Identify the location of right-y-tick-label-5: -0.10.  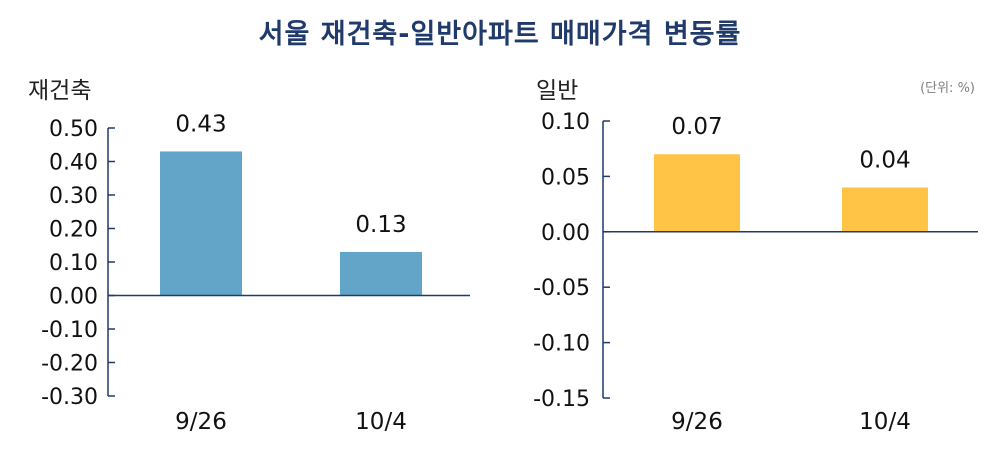
(561, 344).